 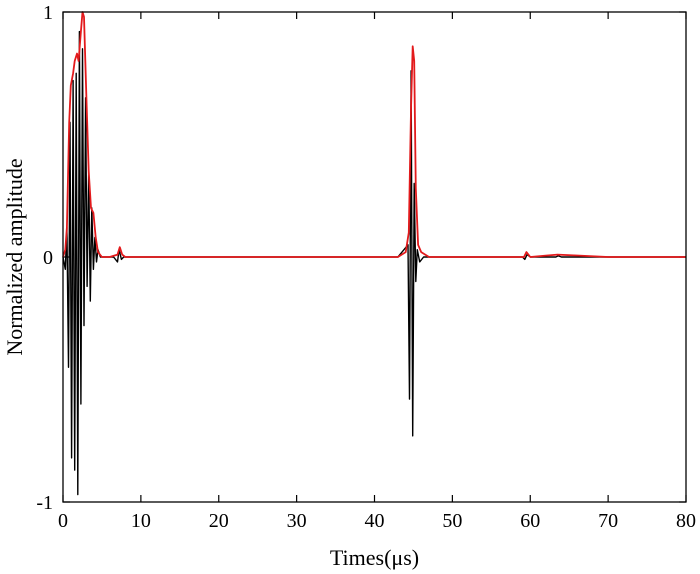 What do you see at coordinates (63, 521) in the screenshot?
I see `x-tick-label: 0` at bounding box center [63, 521].